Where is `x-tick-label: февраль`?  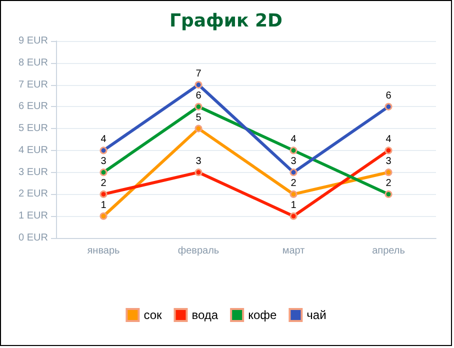
x-tick-label: февраль is located at coordinates (199, 251).